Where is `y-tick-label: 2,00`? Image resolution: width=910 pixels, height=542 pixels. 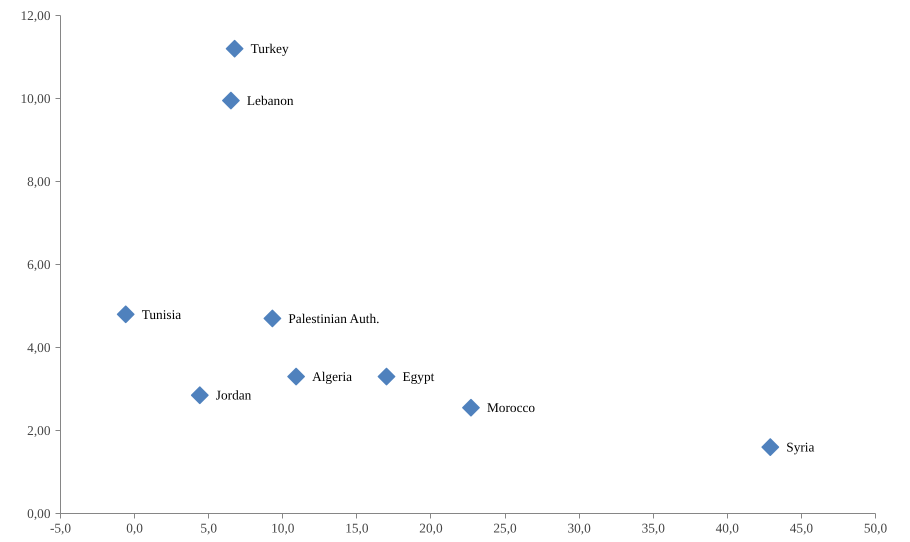
y-tick-label: 2,00 is located at coordinates (39, 430).